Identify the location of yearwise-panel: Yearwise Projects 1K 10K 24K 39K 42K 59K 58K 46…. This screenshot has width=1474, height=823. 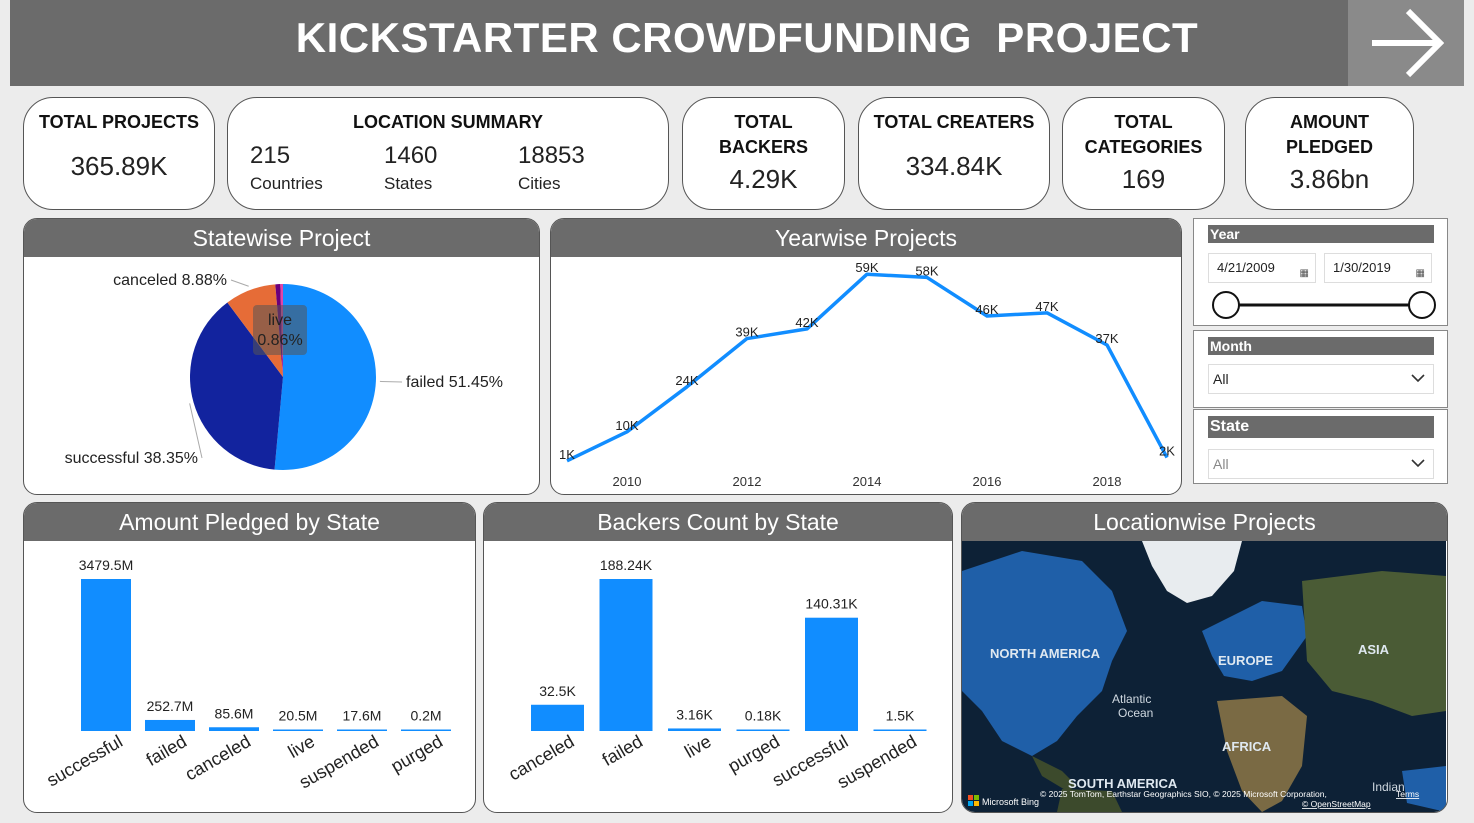
(866, 356).